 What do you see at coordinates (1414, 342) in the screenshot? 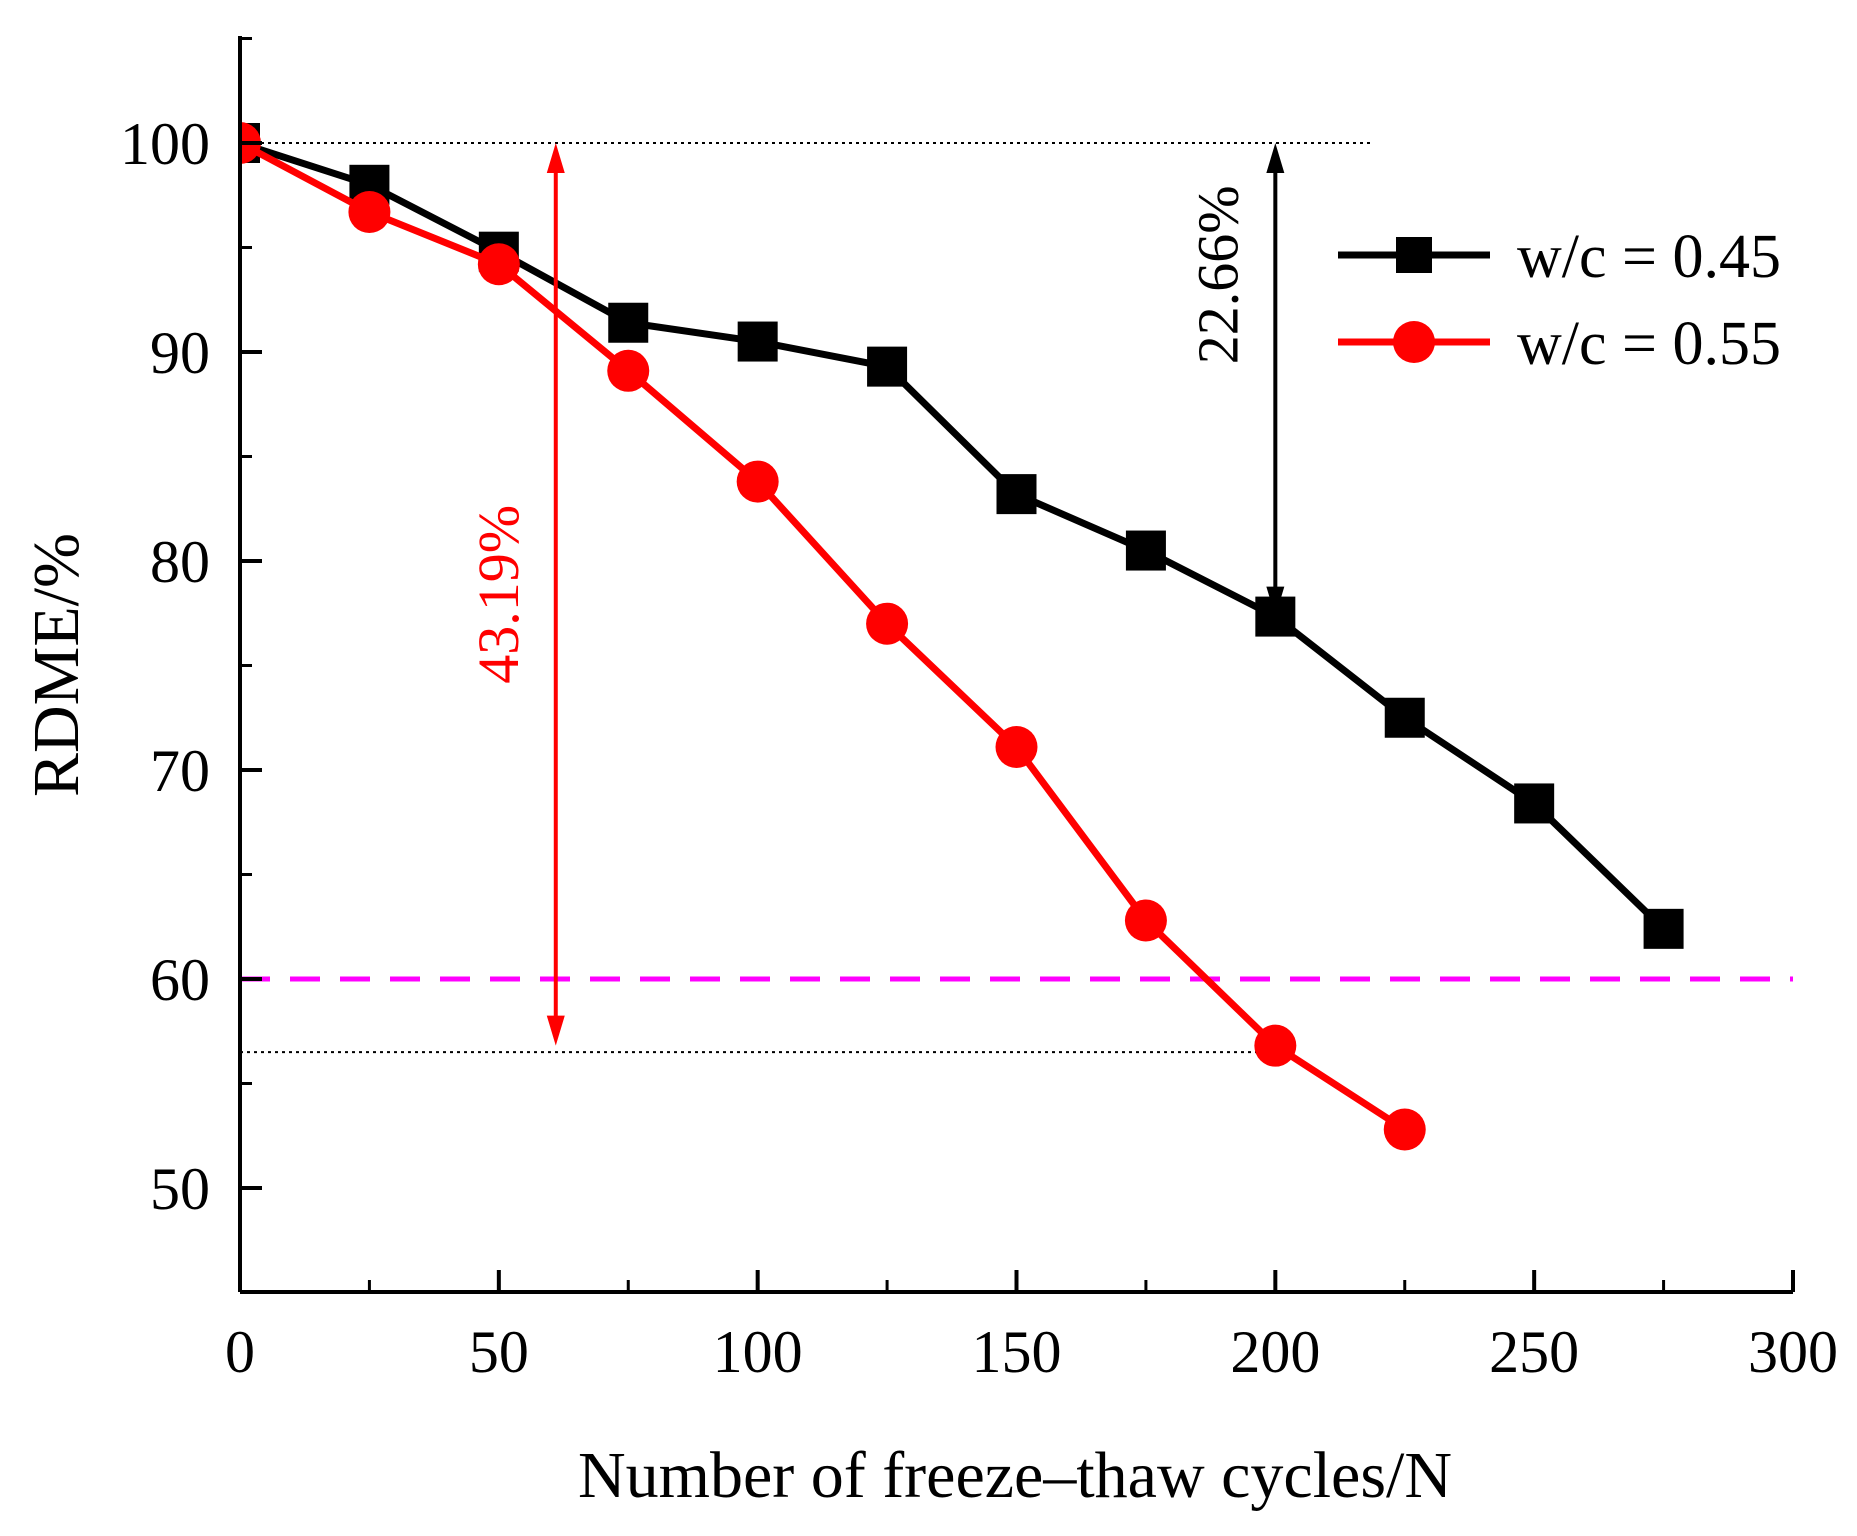
I see `legend-marker-circle` at bounding box center [1414, 342].